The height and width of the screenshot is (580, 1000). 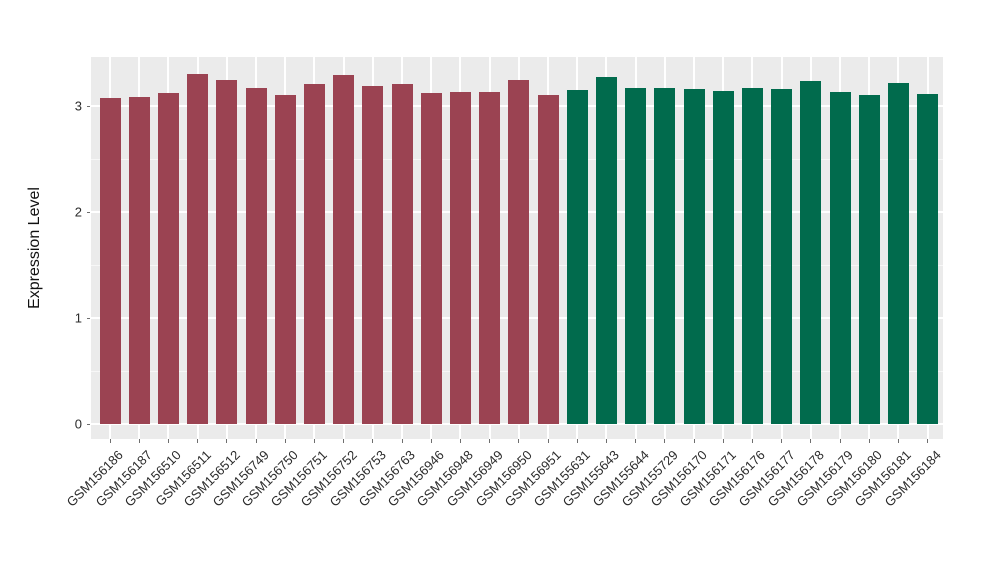 What do you see at coordinates (168, 258) in the screenshot?
I see `bar-GSM156510` at bounding box center [168, 258].